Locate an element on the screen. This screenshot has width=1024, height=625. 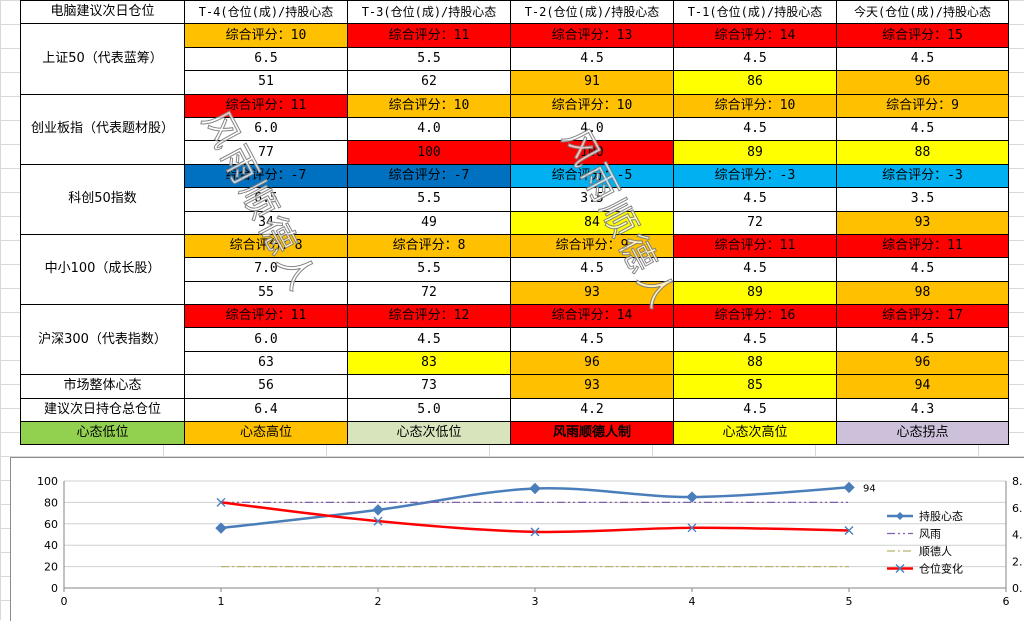
summary-label: 市场整体心态 is located at coordinates (102, 386).